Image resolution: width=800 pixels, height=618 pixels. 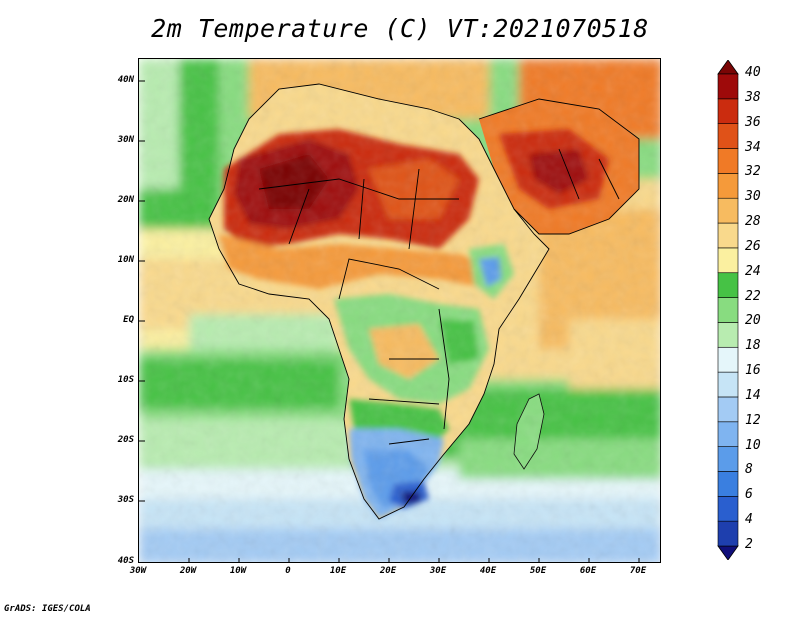 What do you see at coordinates (753, 445) in the screenshot?
I see `colorbar-level-label: 10` at bounding box center [753, 445].